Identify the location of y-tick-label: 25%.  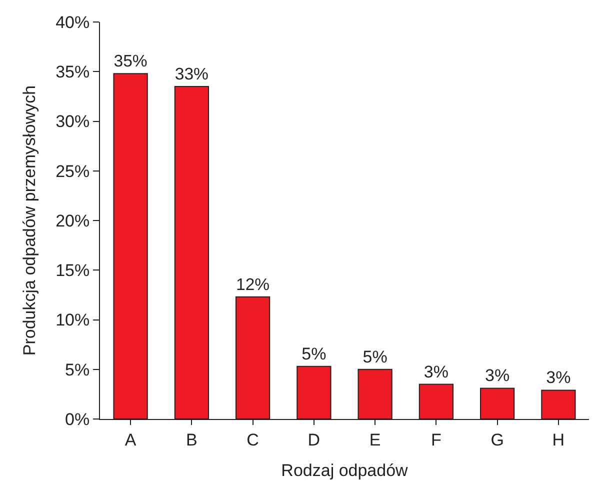
(73, 171).